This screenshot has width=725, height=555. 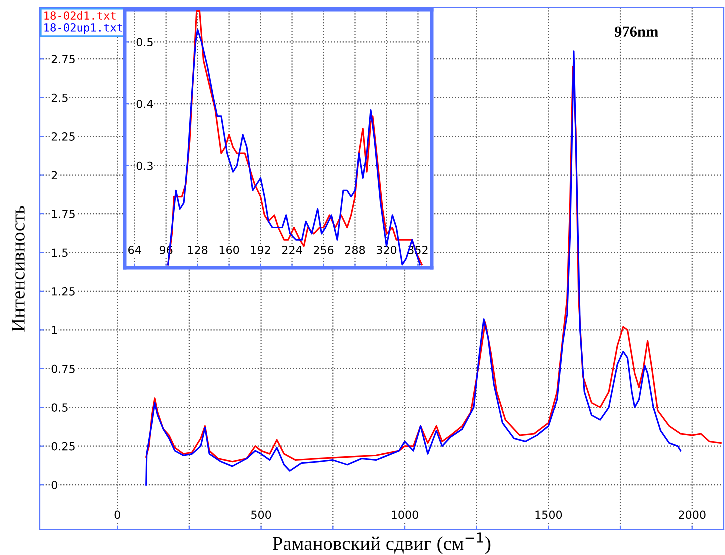 What do you see at coordinates (63, 136) in the screenshot?
I see `y-tick-label: 2.25` at bounding box center [63, 136].